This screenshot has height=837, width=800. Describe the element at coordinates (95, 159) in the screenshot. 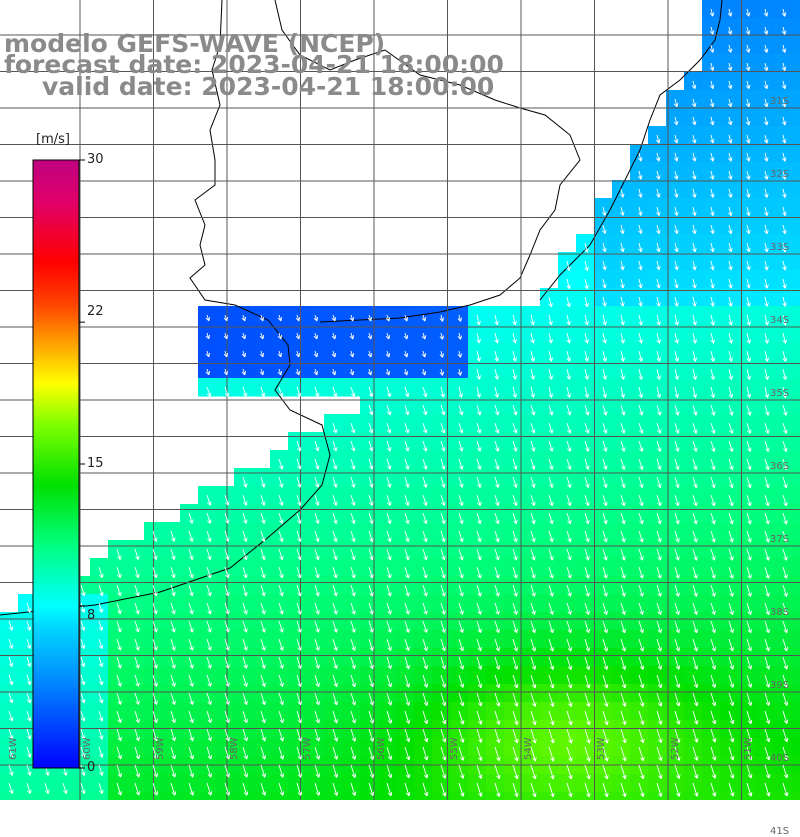

I see `colorbar-label-30: 30` at that location.